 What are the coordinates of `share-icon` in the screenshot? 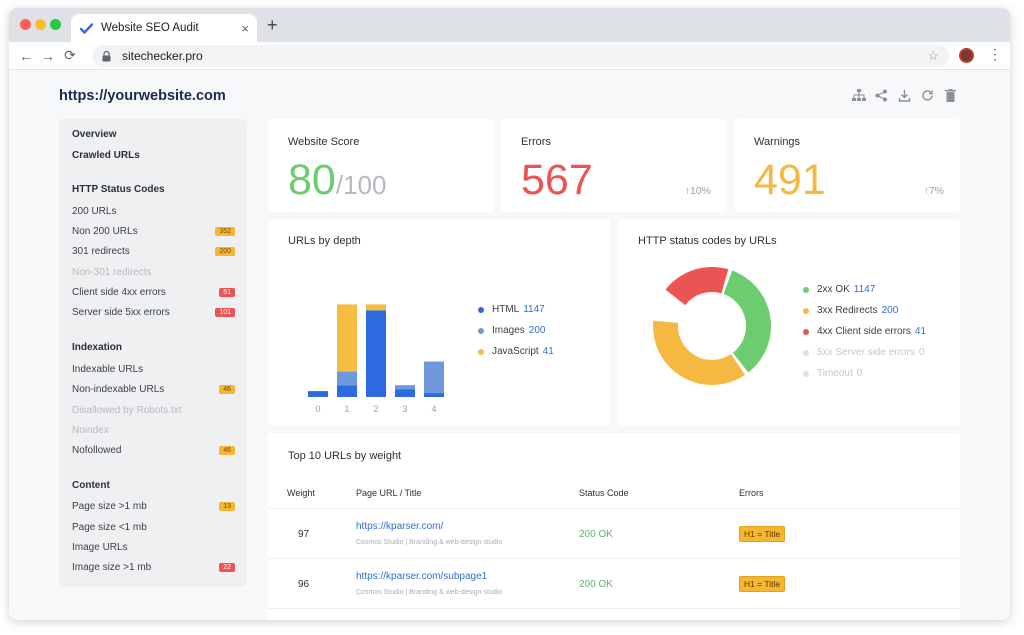 It's located at (881, 95).